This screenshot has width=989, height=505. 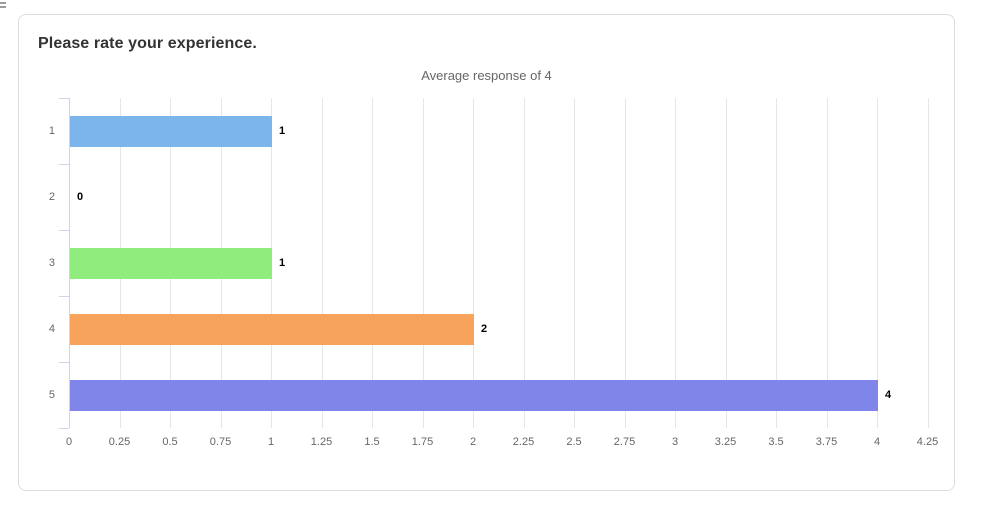 I want to click on gridline-2.25, so click(x=524, y=263).